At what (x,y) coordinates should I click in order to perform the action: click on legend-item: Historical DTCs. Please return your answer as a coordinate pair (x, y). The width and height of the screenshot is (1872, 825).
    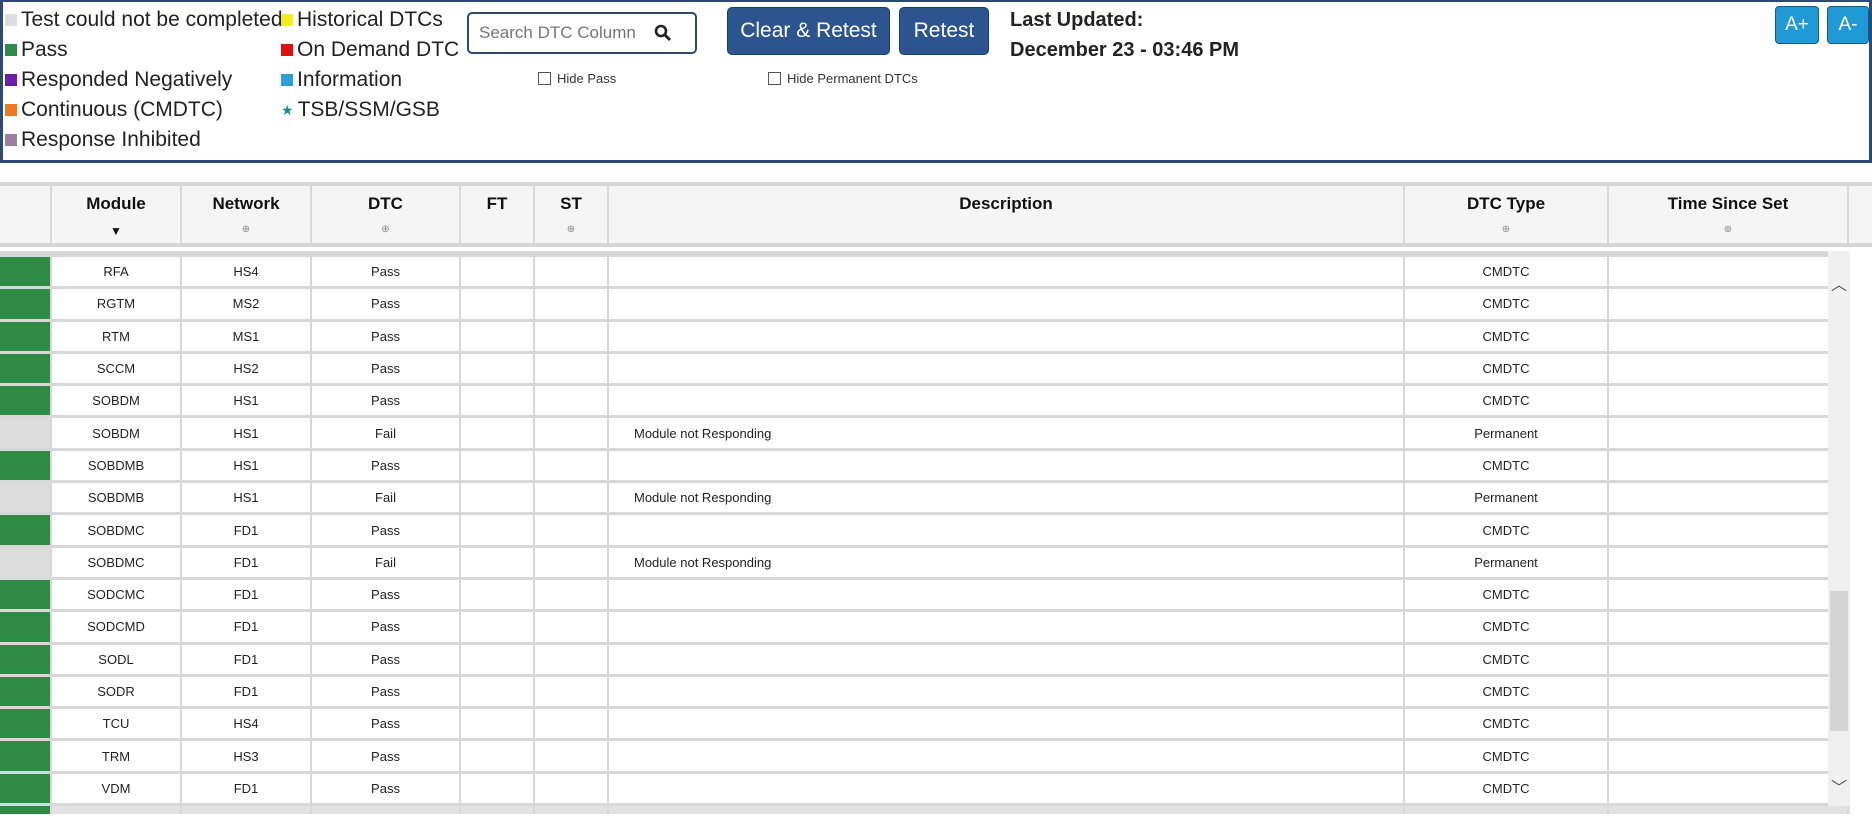
    Looking at the image, I should click on (362, 20).